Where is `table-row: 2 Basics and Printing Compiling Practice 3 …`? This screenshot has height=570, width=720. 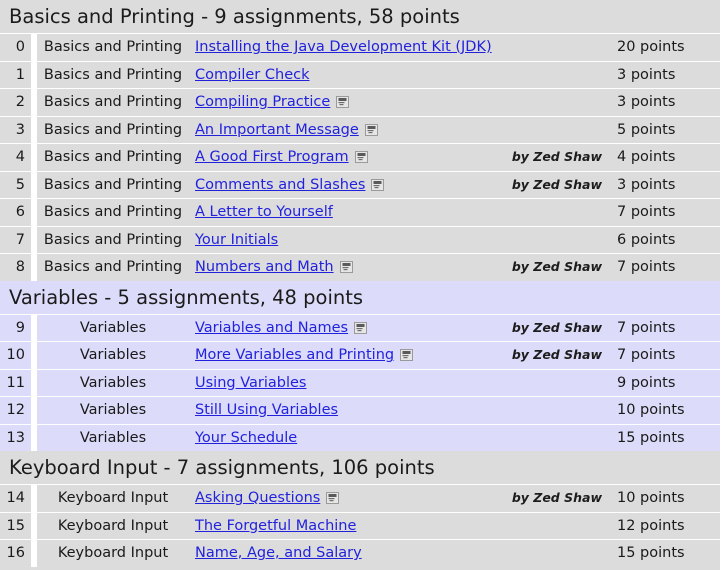
table-row: 2 Basics and Printing Compiling Practice 3 … is located at coordinates (360, 102).